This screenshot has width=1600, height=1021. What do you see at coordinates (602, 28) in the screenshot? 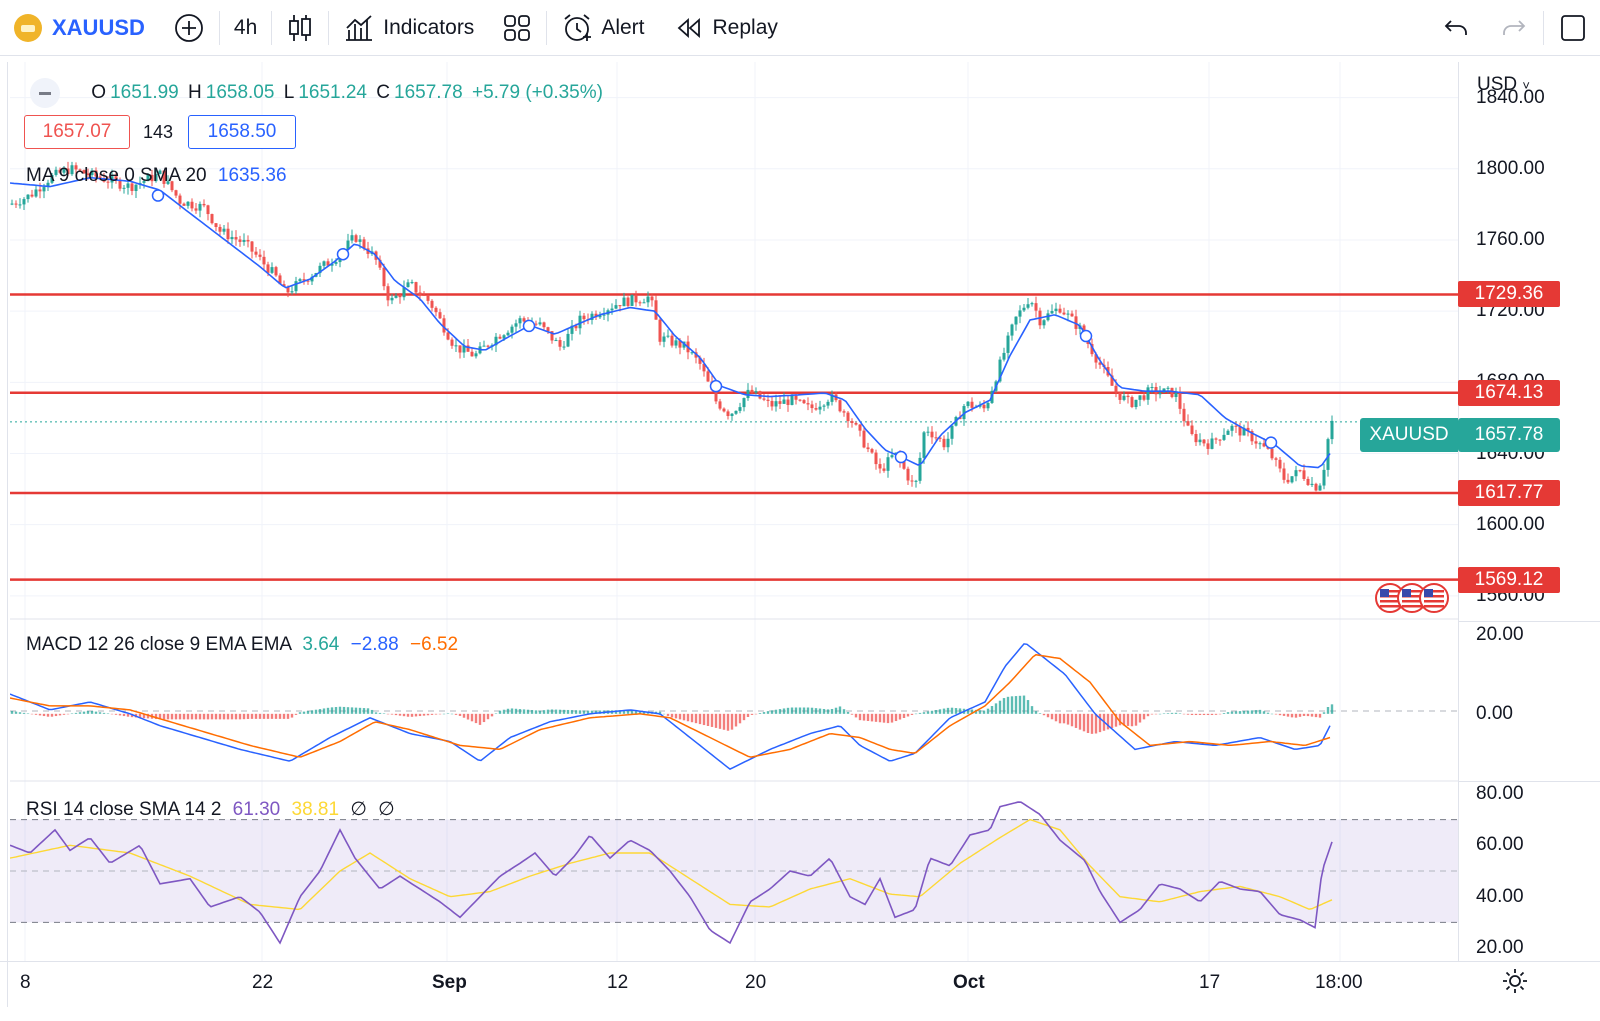
I see `alert-button: Alert` at bounding box center [602, 28].